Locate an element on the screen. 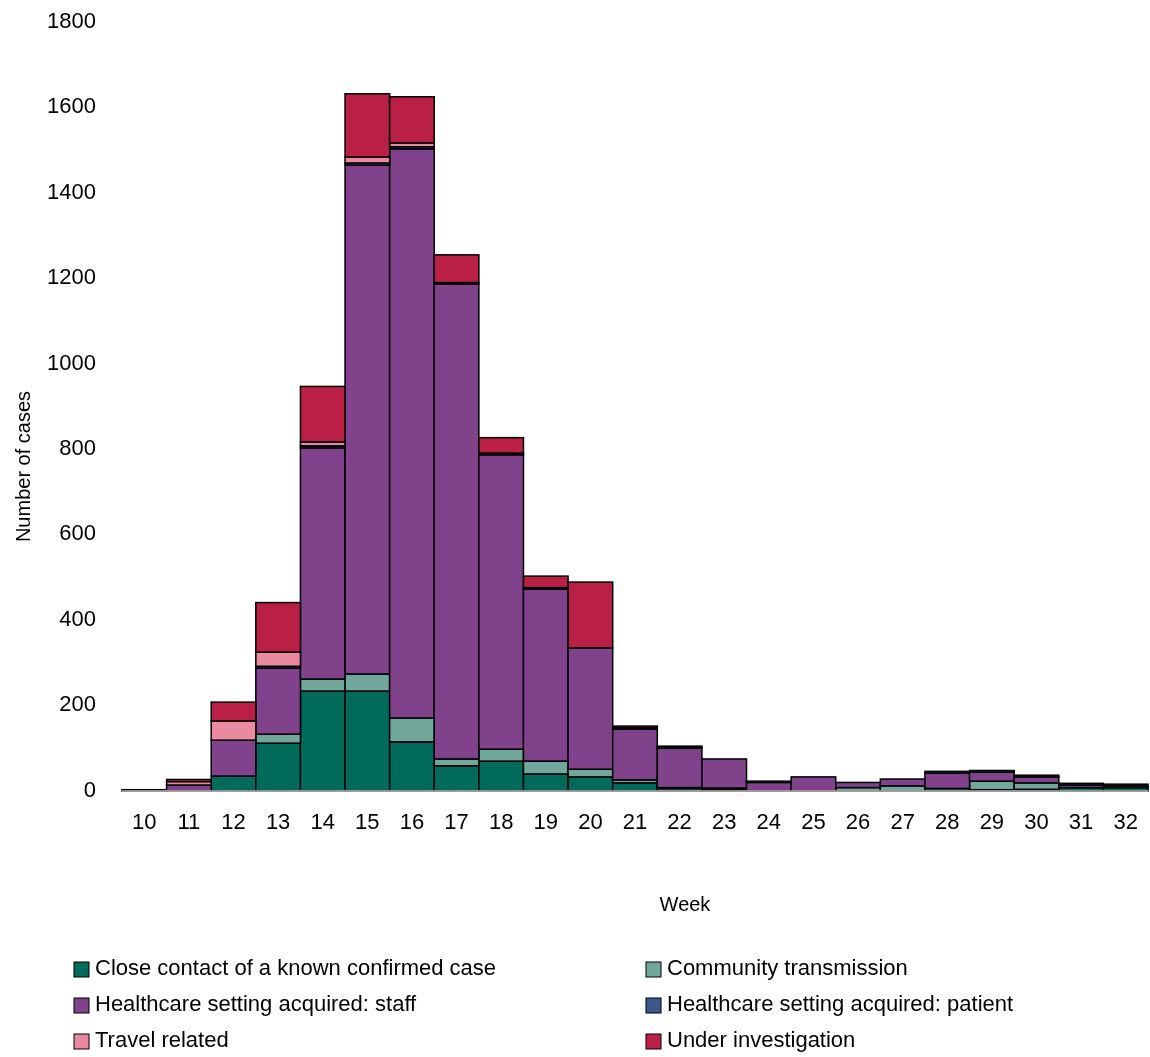 This screenshot has height=1057, width=1150. x-tick-label: 22 is located at coordinates (679, 821).